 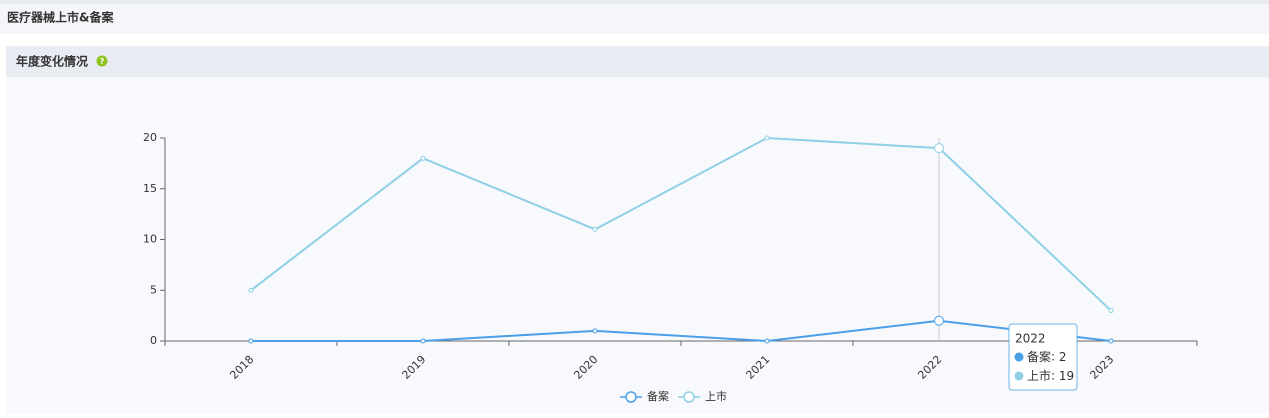 What do you see at coordinates (60, 17) in the screenshot?
I see `page-title: 医疗器械上市&备案` at bounding box center [60, 17].